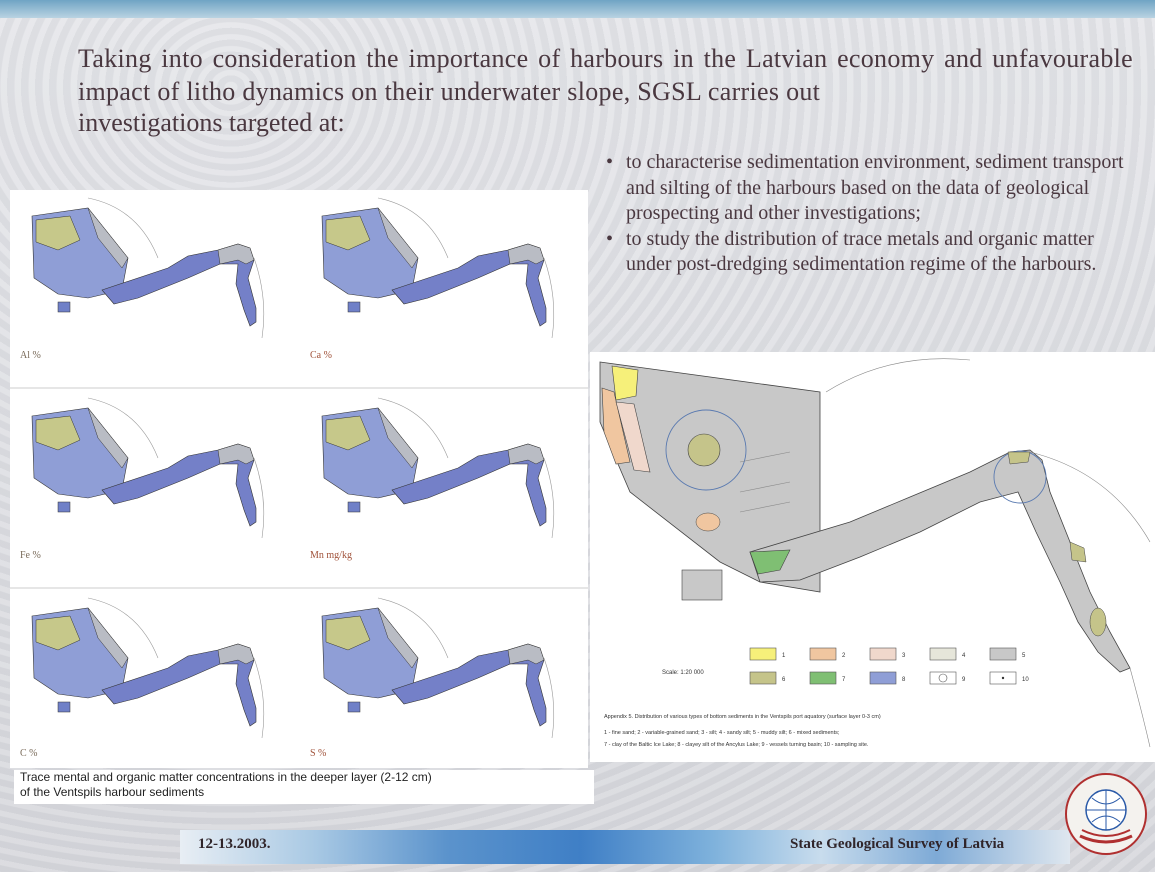 The width and height of the screenshot is (1155, 872). I want to click on legend-label: 6, so click(784, 680).